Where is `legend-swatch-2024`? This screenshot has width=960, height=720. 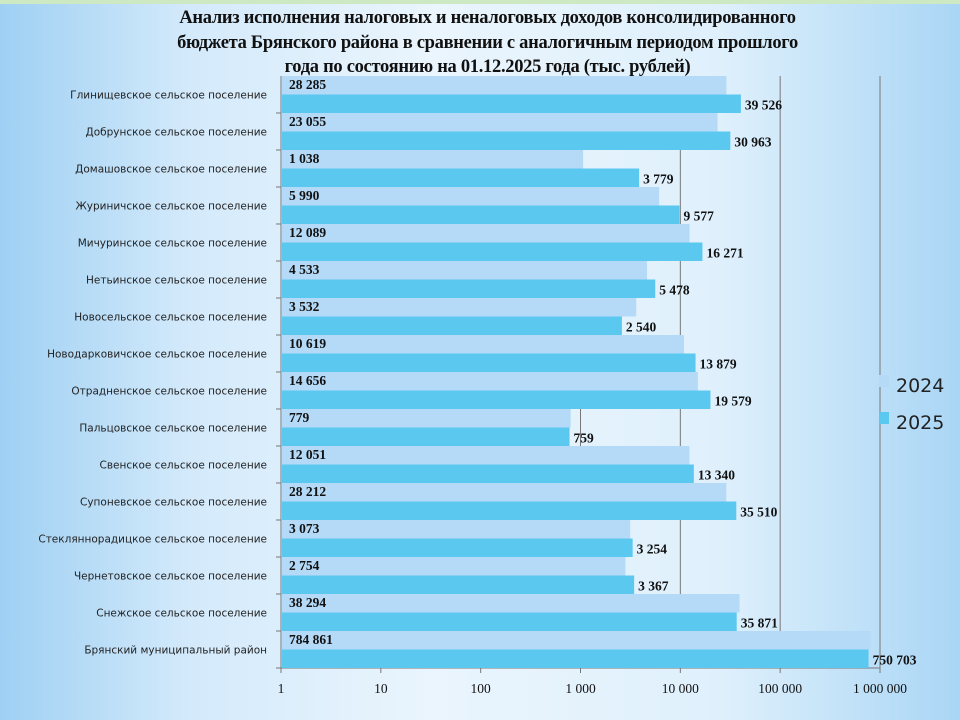
legend-swatch-2024 is located at coordinates (884, 381).